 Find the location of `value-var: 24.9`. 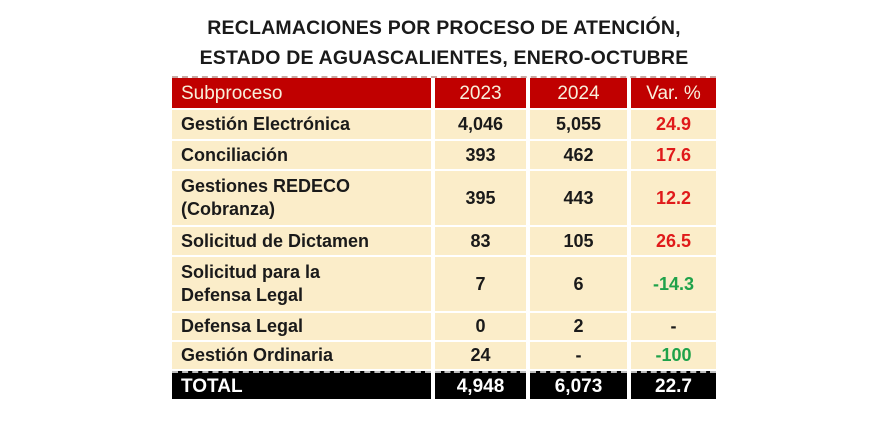

value-var: 24.9 is located at coordinates (673, 124).